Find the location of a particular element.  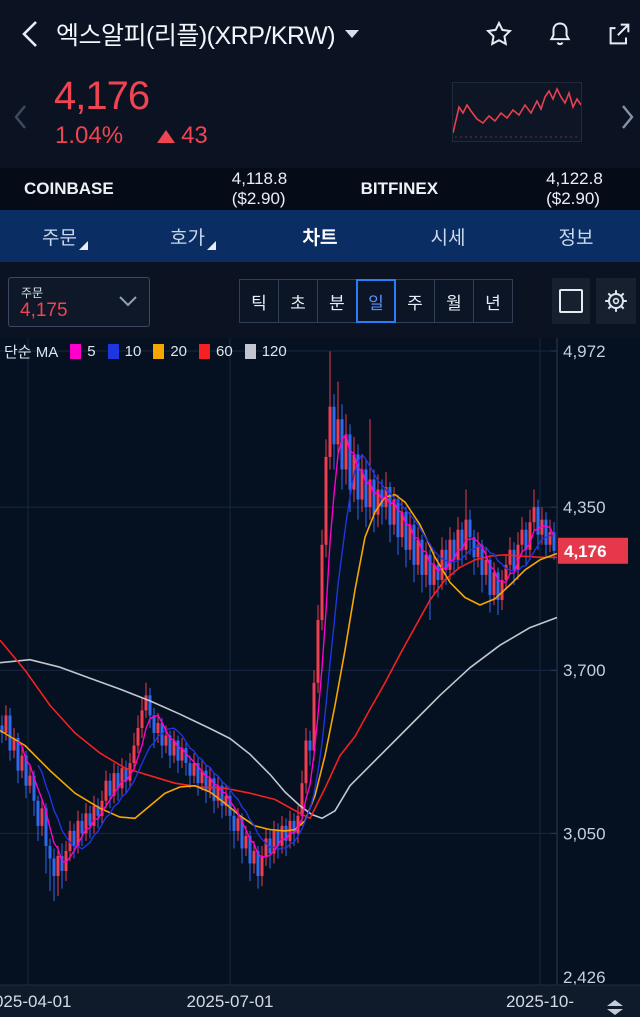

order-price-value: 4,175 is located at coordinates (44, 310).